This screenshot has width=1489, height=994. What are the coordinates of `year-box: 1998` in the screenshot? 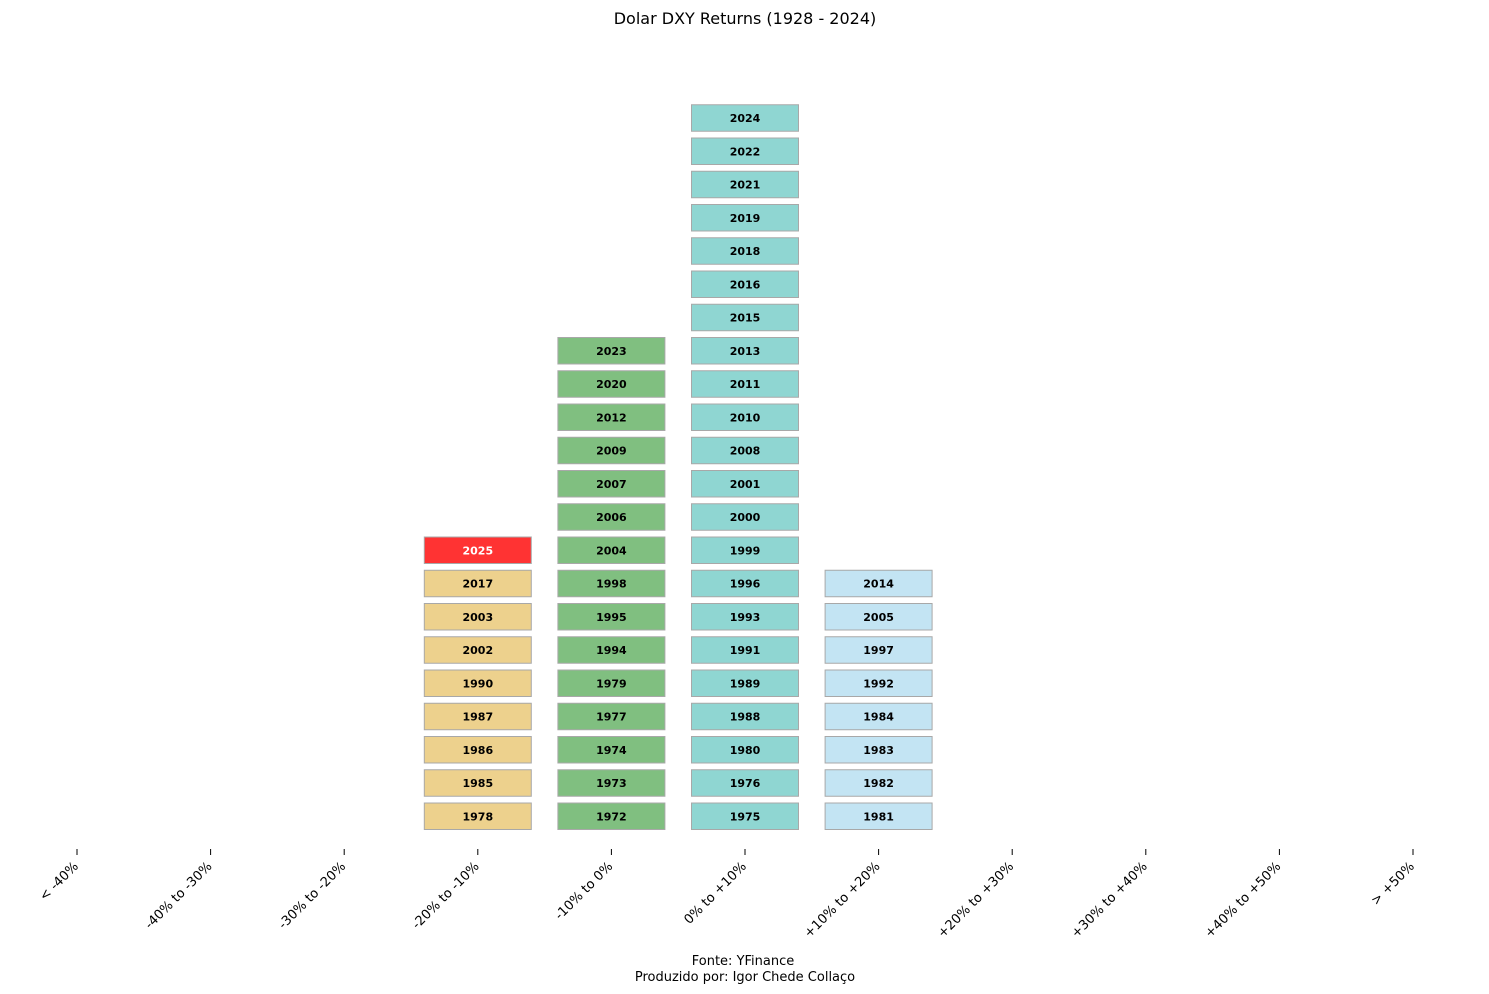 It's located at (611, 583).